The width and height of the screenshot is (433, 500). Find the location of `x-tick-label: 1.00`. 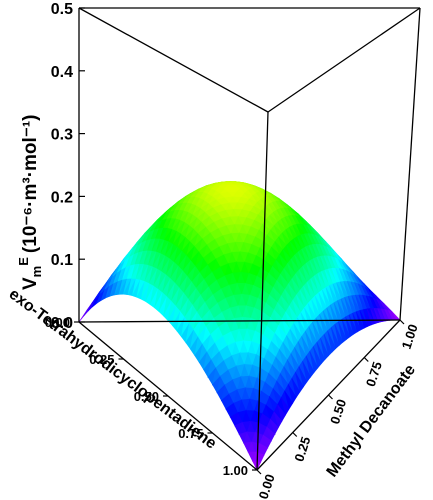

x-tick-label: 1.00 is located at coordinates (235, 470).